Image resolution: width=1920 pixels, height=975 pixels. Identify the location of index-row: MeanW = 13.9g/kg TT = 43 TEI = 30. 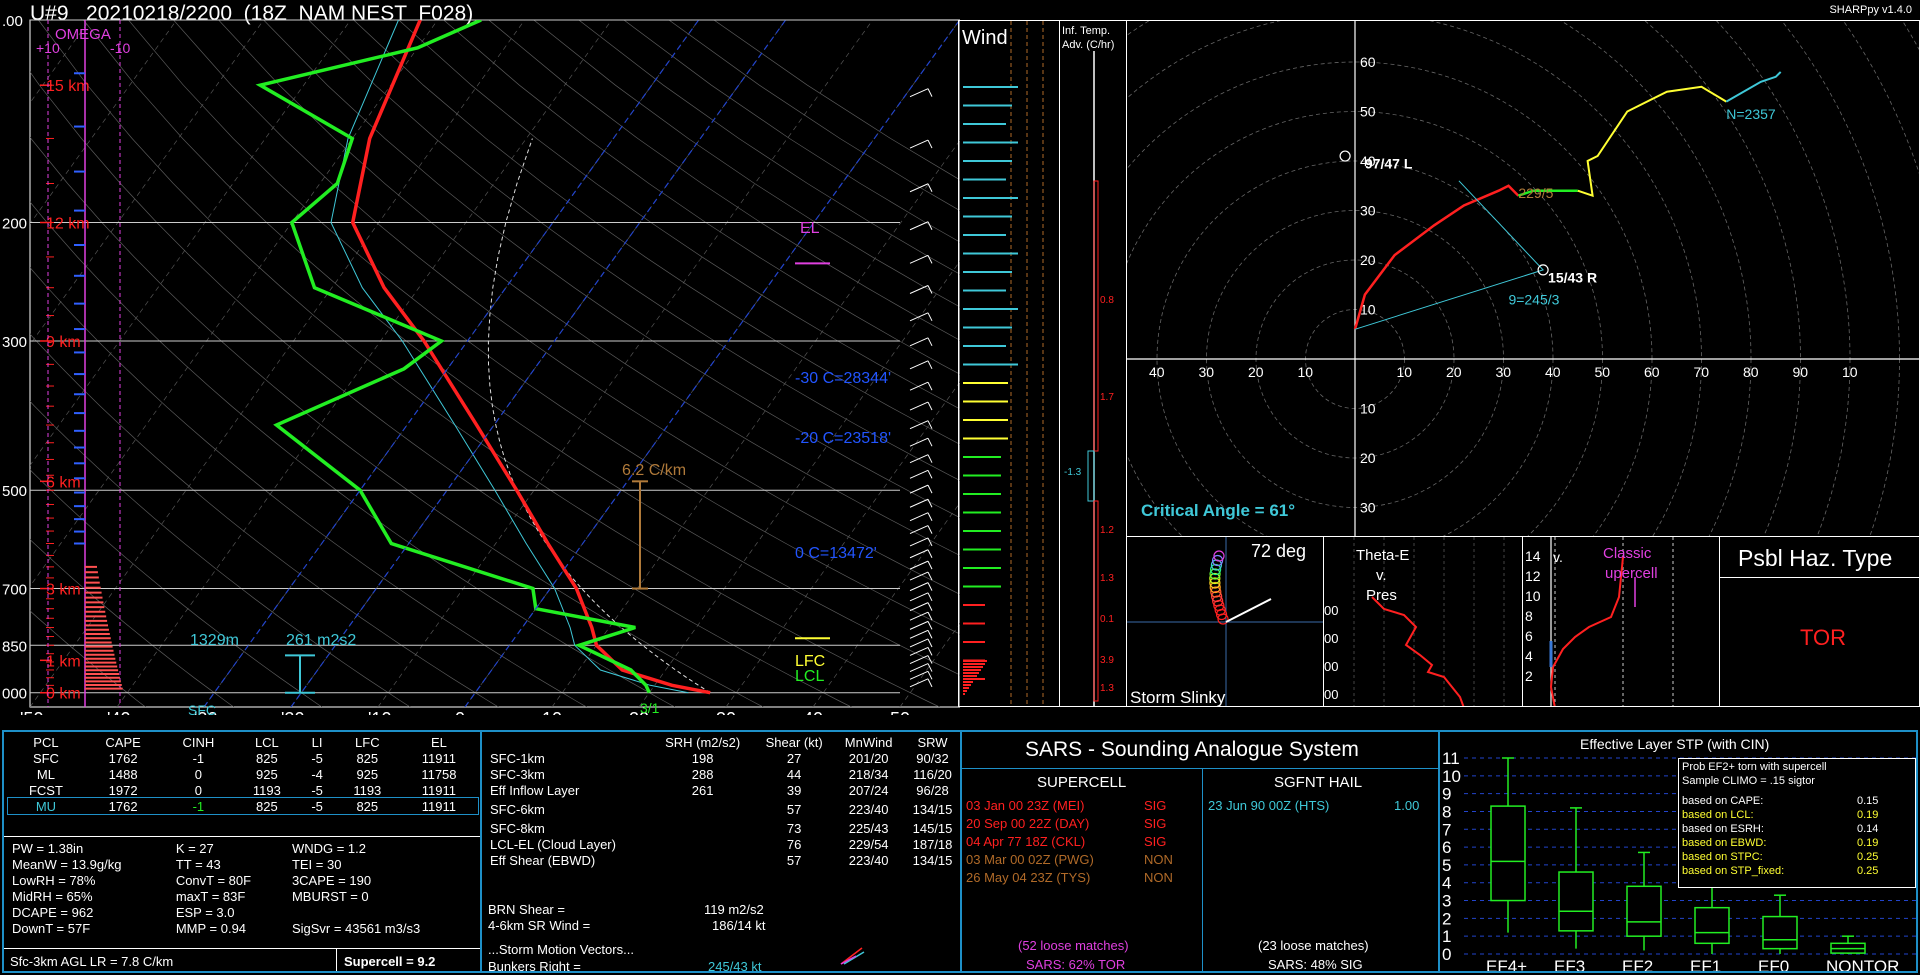
(243, 864).